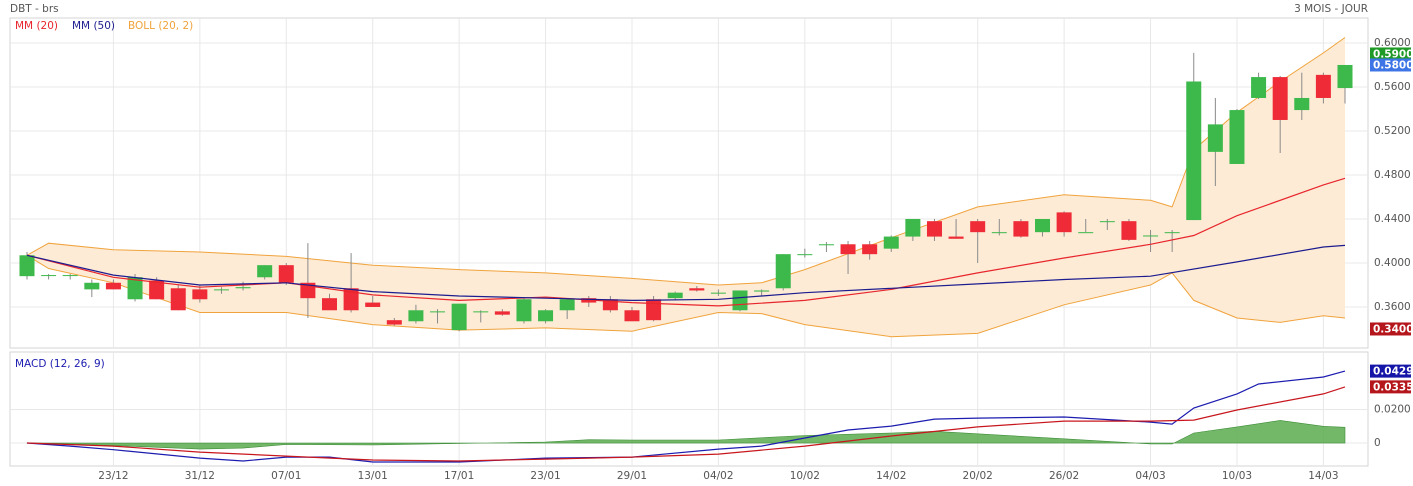 Image resolution: width=1413 pixels, height=486 pixels. Describe the element at coordinates (1392, 175) in the screenshot. I see `y-tick-label: 0.4800` at that location.